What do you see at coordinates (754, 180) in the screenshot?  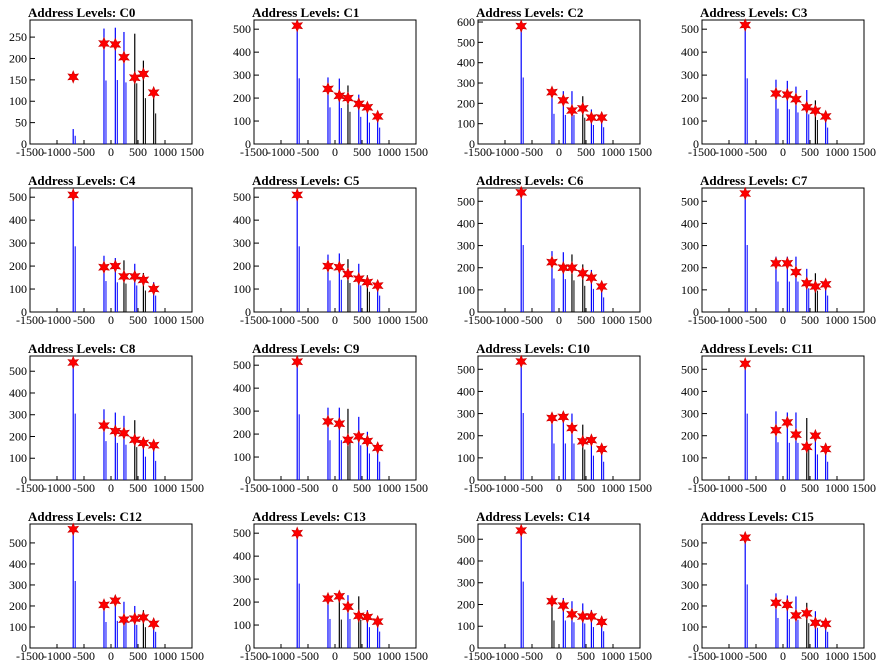 I see `chart-title: Address Levels: C7` at bounding box center [754, 180].